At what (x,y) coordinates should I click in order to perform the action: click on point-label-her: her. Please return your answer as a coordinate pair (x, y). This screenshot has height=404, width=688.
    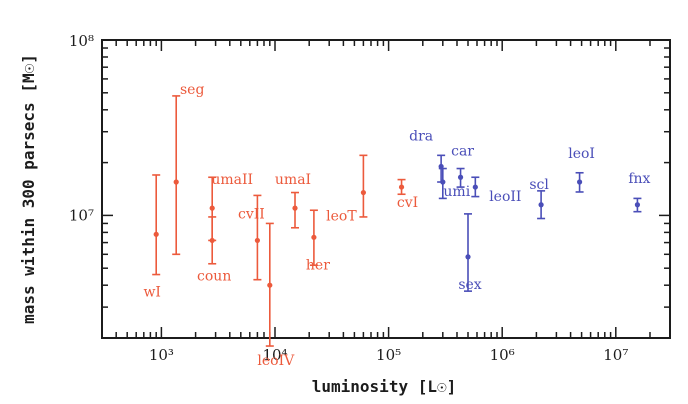
    Looking at the image, I should click on (318, 265).